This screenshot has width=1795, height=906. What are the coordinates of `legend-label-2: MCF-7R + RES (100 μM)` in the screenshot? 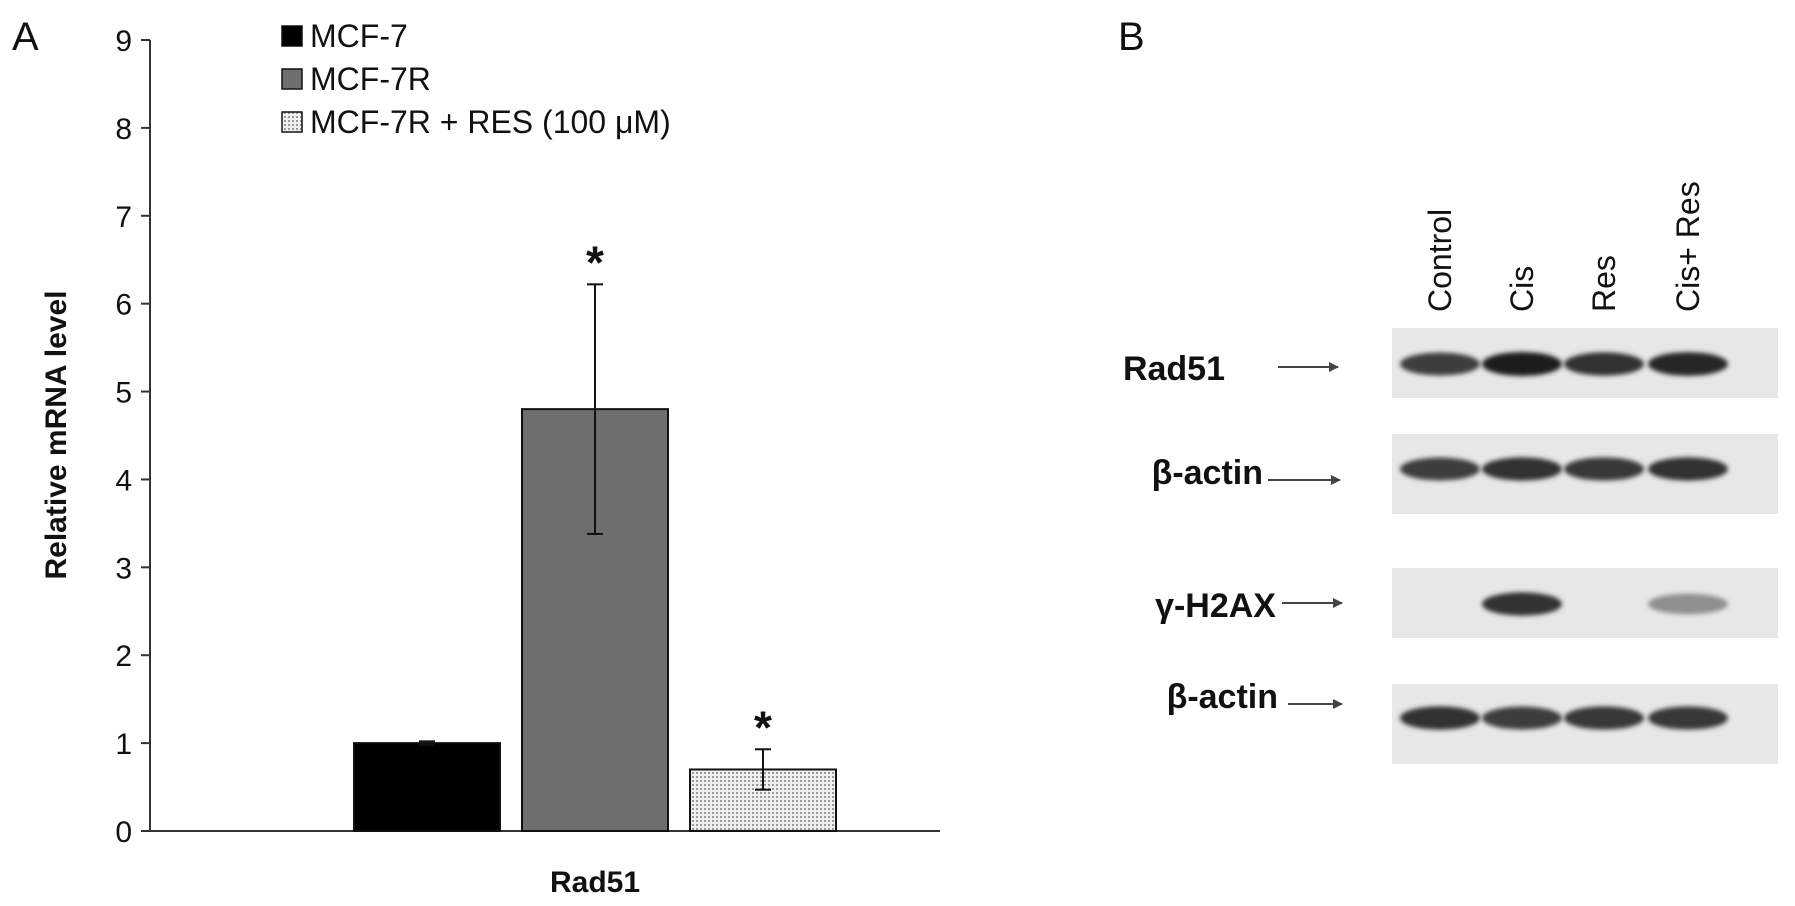 It's located at (490, 122).